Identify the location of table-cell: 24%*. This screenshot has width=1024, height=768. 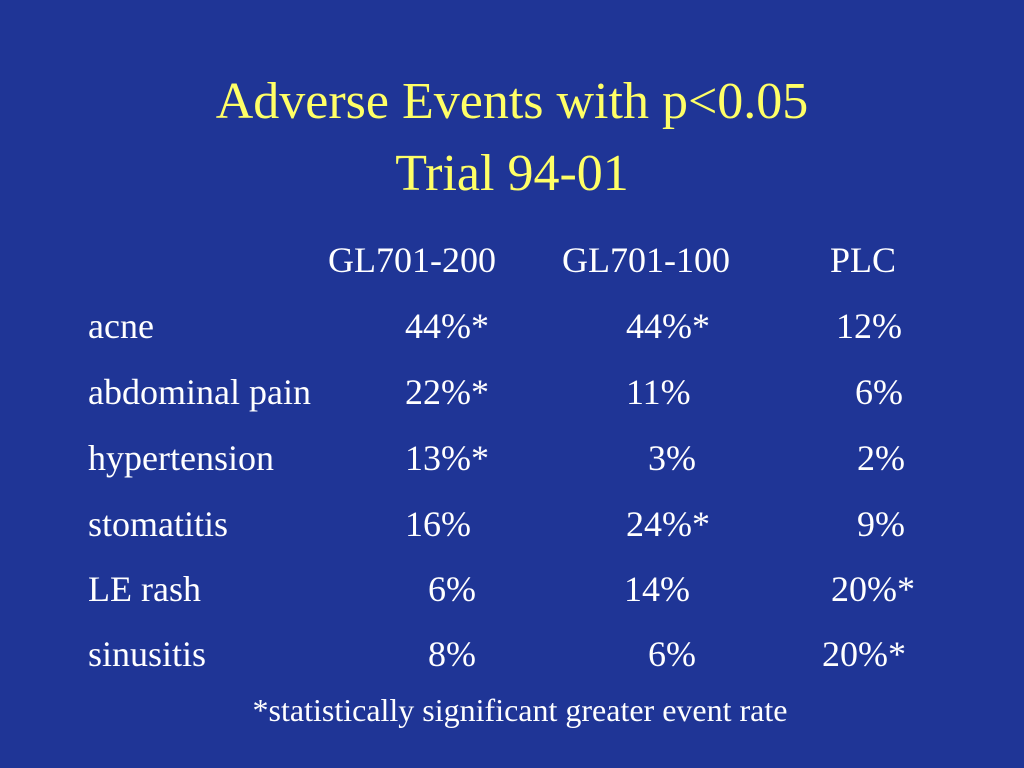
(668, 524).